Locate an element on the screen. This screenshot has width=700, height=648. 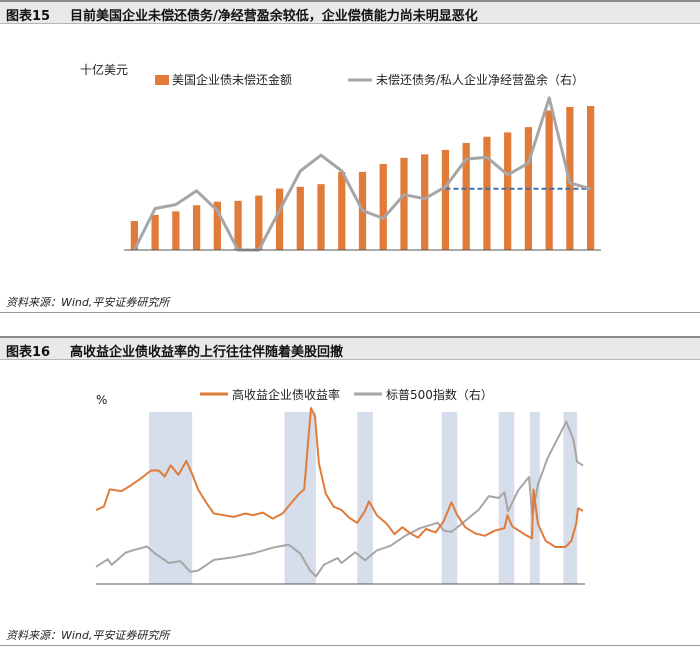
chart1-left-unit: 十亿美元 is located at coordinates (104, 69).